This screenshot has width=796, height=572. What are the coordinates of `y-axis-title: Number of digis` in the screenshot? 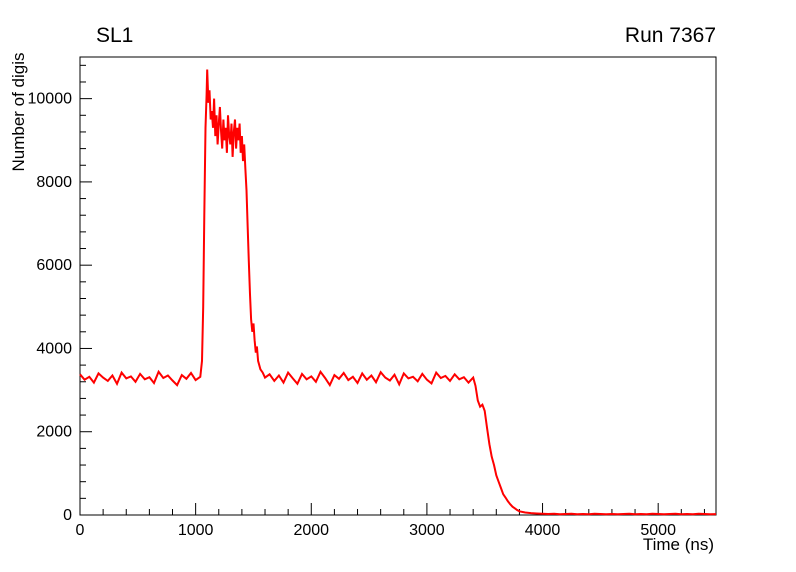 It's located at (18, 111).